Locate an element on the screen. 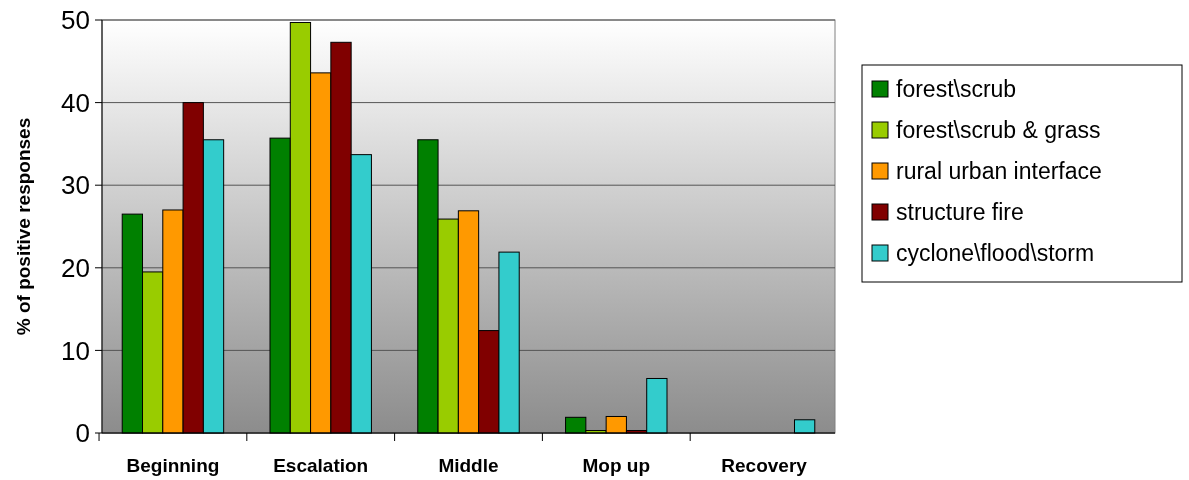 The image size is (1189, 480). y-tick-label: 30 is located at coordinates (75, 185).